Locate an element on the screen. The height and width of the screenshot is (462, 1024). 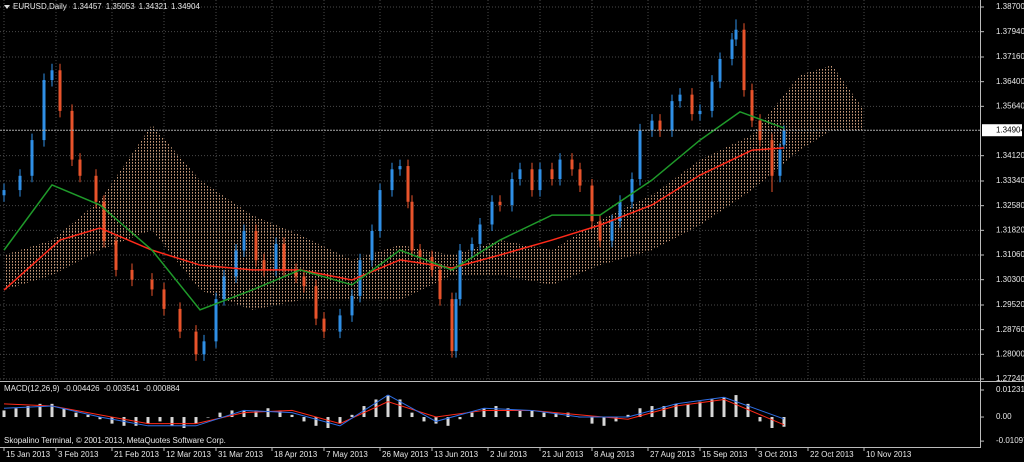
macd-title: MACD(12,26,9) is located at coordinates (32, 388).